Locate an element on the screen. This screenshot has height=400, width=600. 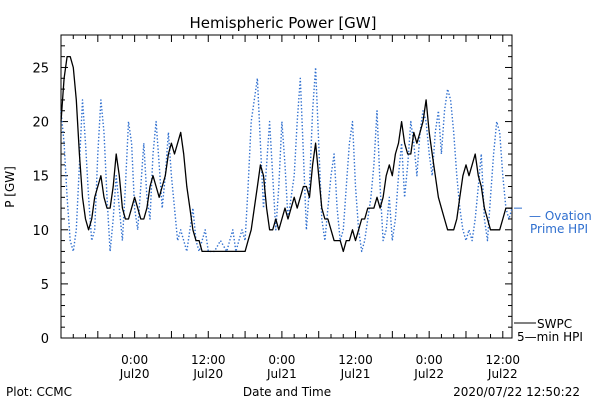
y-tick-label: 10 is located at coordinates (40, 231).